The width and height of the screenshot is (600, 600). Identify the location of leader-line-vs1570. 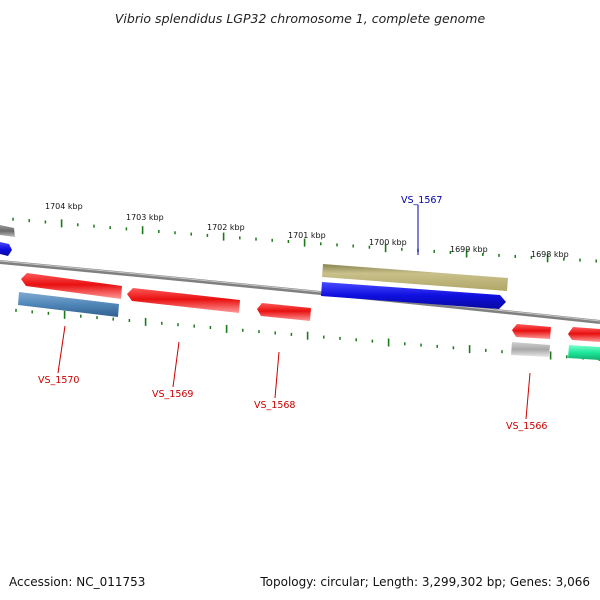
(61, 349).